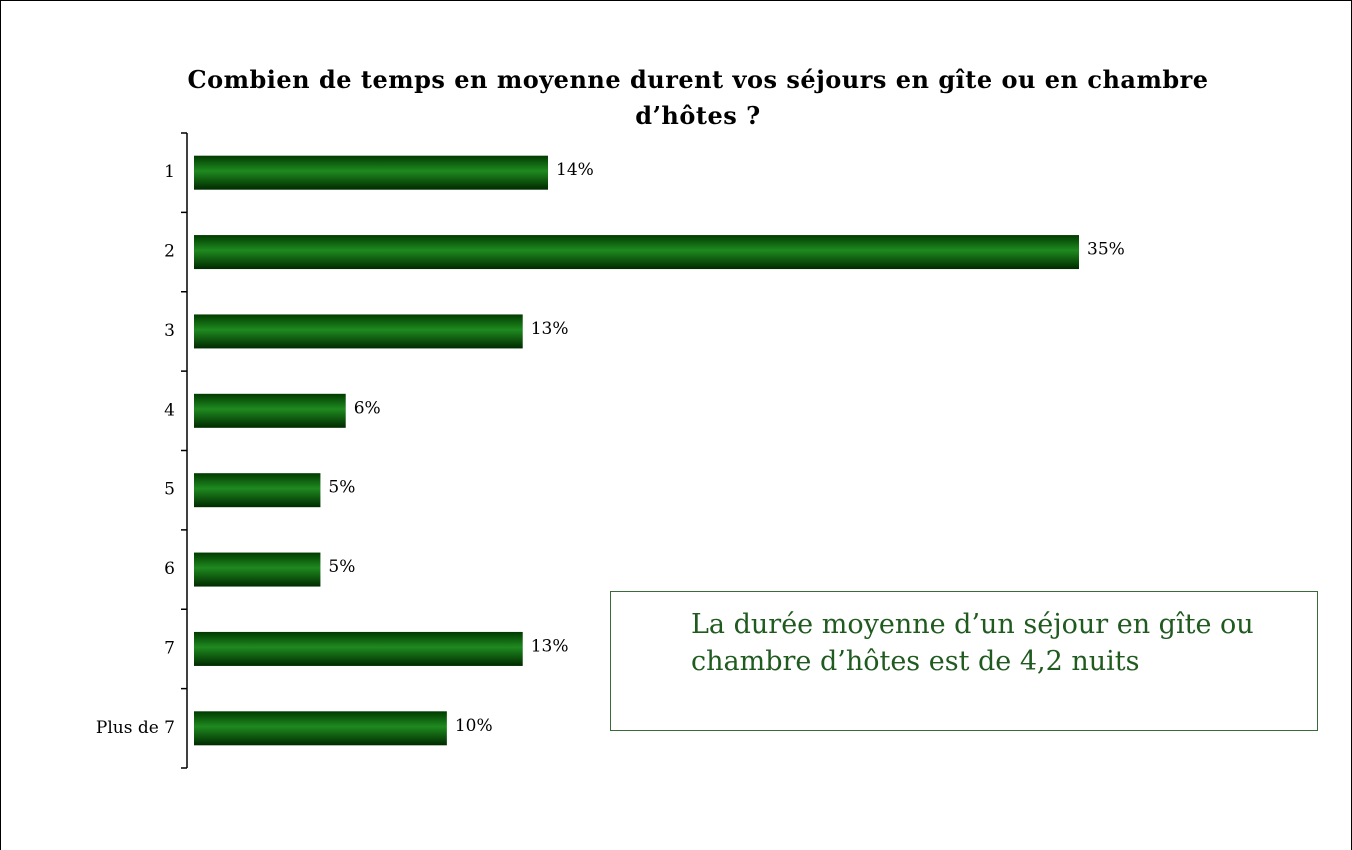  What do you see at coordinates (1106, 250) in the screenshot?
I see `value-label: 35%` at bounding box center [1106, 250].